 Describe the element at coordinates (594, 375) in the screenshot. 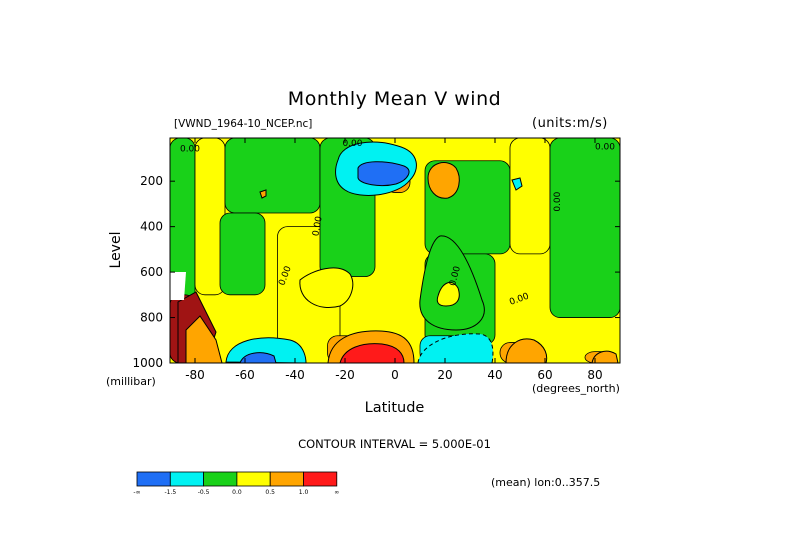

I see `x-tick-label: 80` at that location.